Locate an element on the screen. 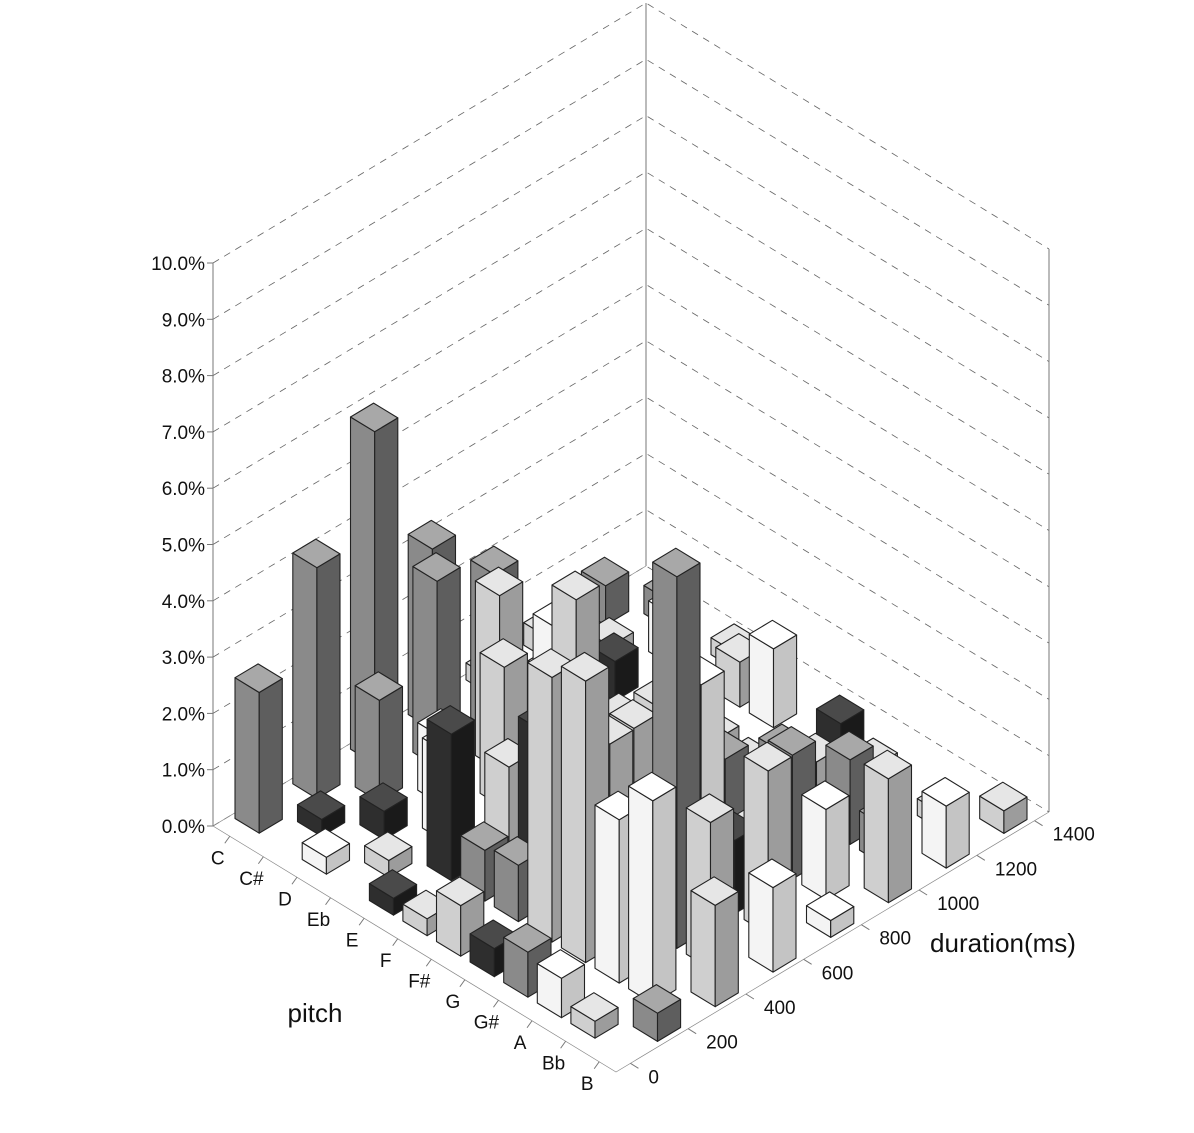 Image resolution: width=1194 pixels, height=1133 pixels. z-tick-label: 1.0% is located at coordinates (183, 771).